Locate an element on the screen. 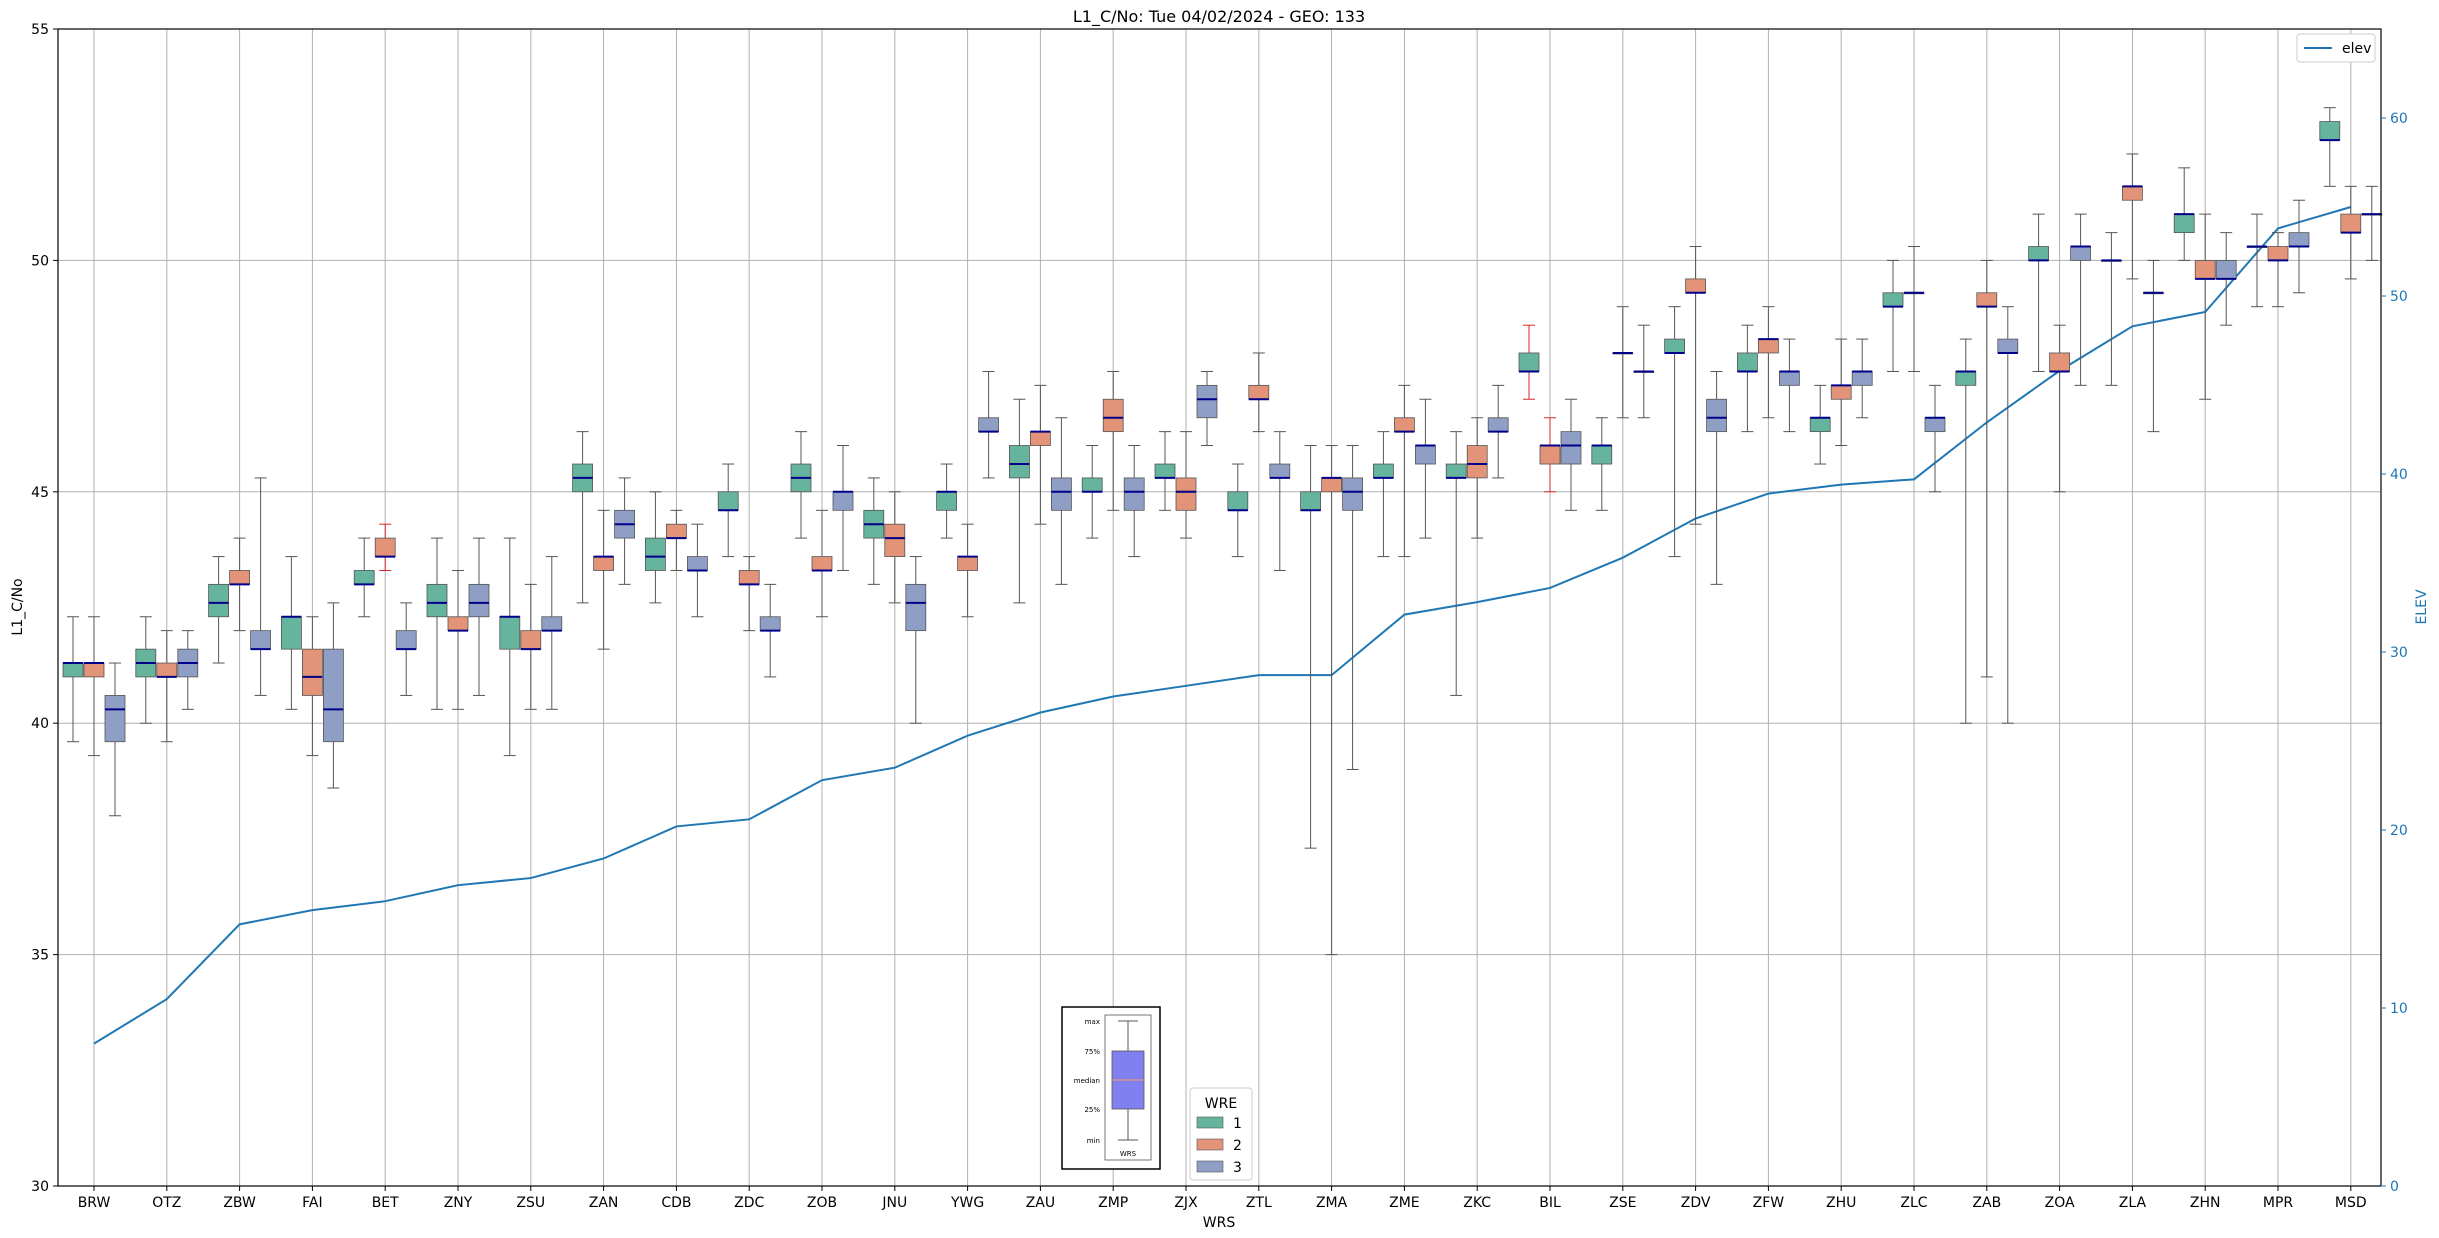 Image resolution: width=2439 pixels, height=1238 pixels. box-ZFW-wre1 is located at coordinates (1747, 378).